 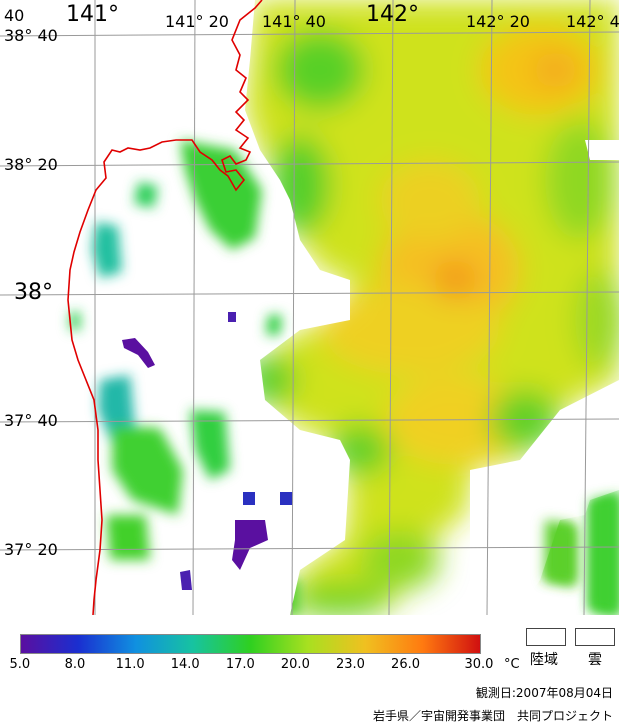 I want to click on lon-label-142-40: 142° 4, so click(x=592, y=21).